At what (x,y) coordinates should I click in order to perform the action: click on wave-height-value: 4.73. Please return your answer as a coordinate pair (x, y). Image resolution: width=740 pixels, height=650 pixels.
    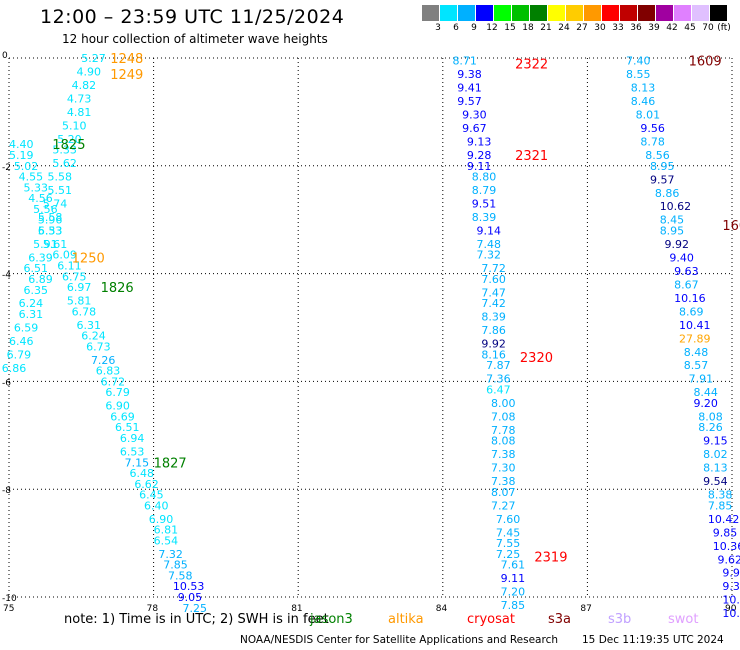
    Looking at the image, I should click on (79, 98).